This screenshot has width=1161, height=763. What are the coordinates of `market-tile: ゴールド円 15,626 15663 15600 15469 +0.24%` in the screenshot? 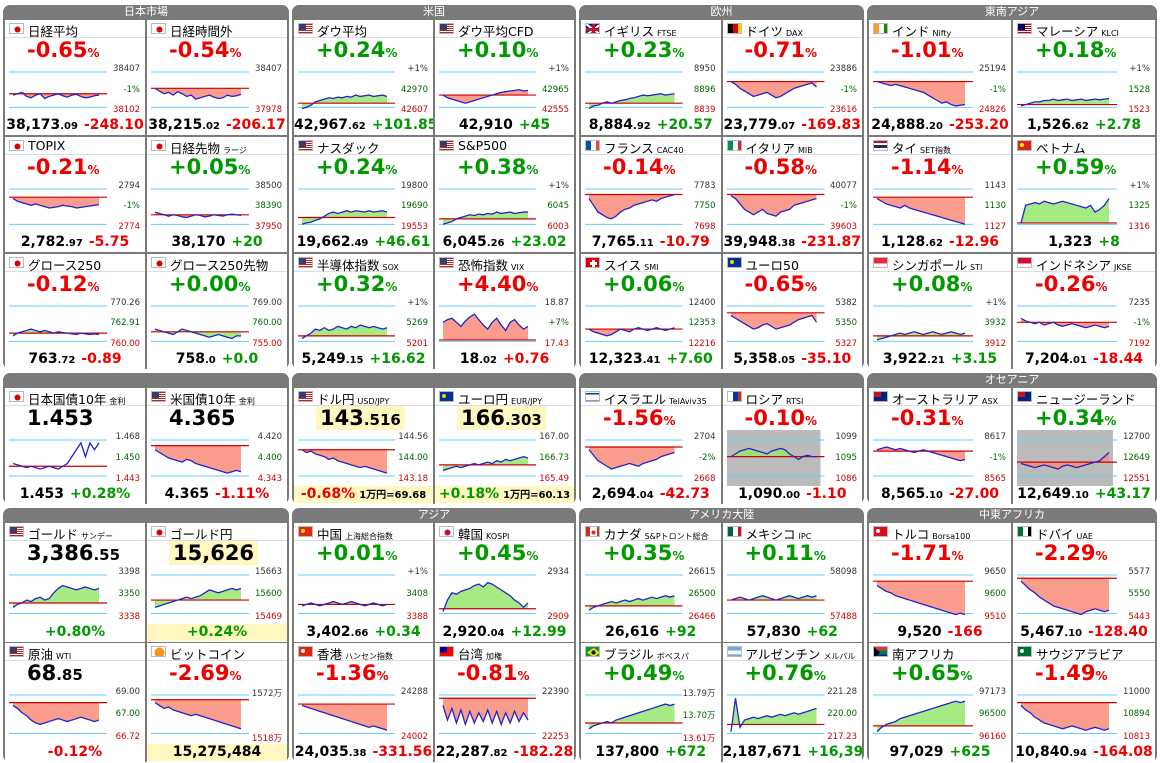 It's located at (217, 582).